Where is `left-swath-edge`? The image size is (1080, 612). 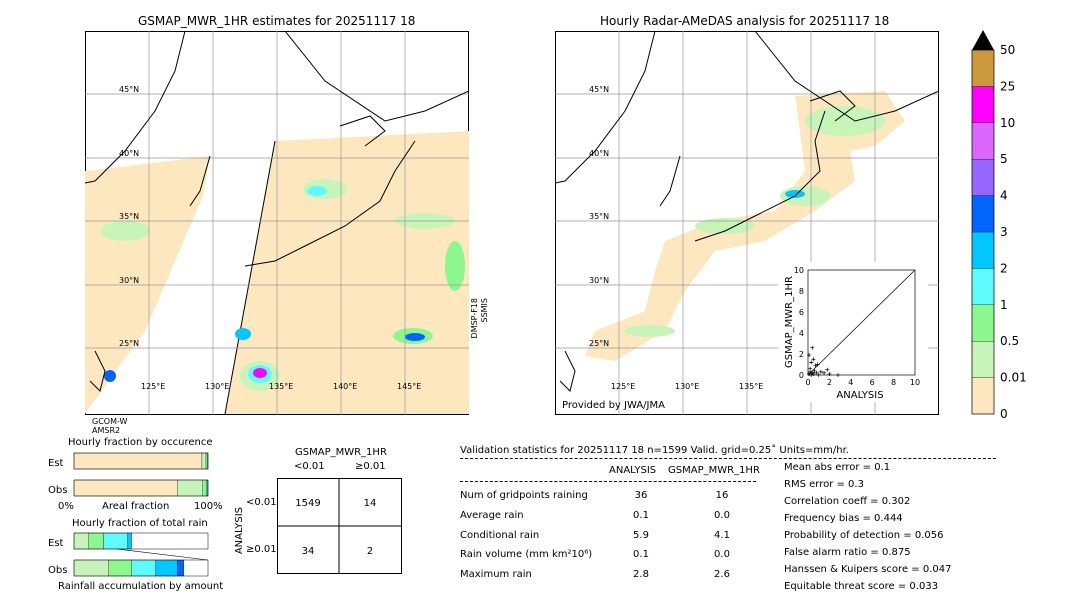
left-swath-edge is located at coordinates (250, 277).